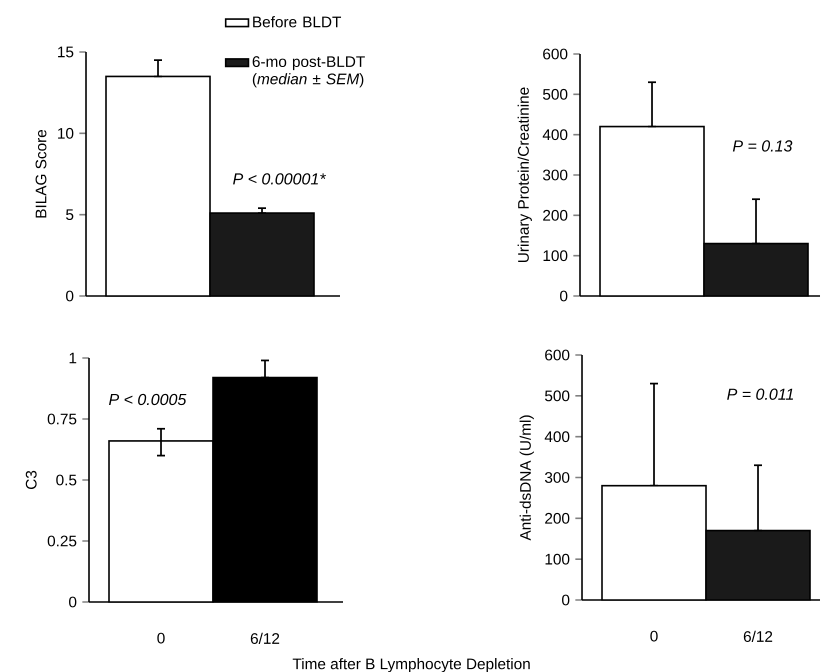  Describe the element at coordinates (31, 480) in the screenshot. I see `y-axis-title: C3` at that location.